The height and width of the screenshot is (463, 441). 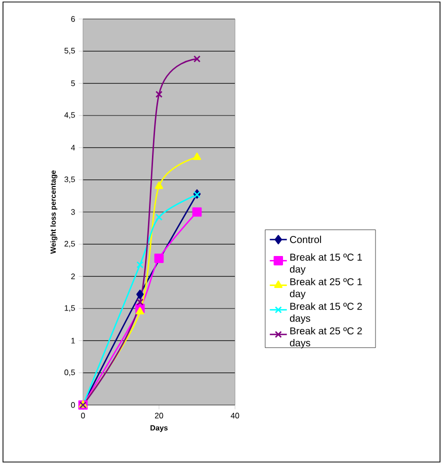 I want to click on legend-label: Break at 25 ºC 2 days, so click(x=326, y=337).